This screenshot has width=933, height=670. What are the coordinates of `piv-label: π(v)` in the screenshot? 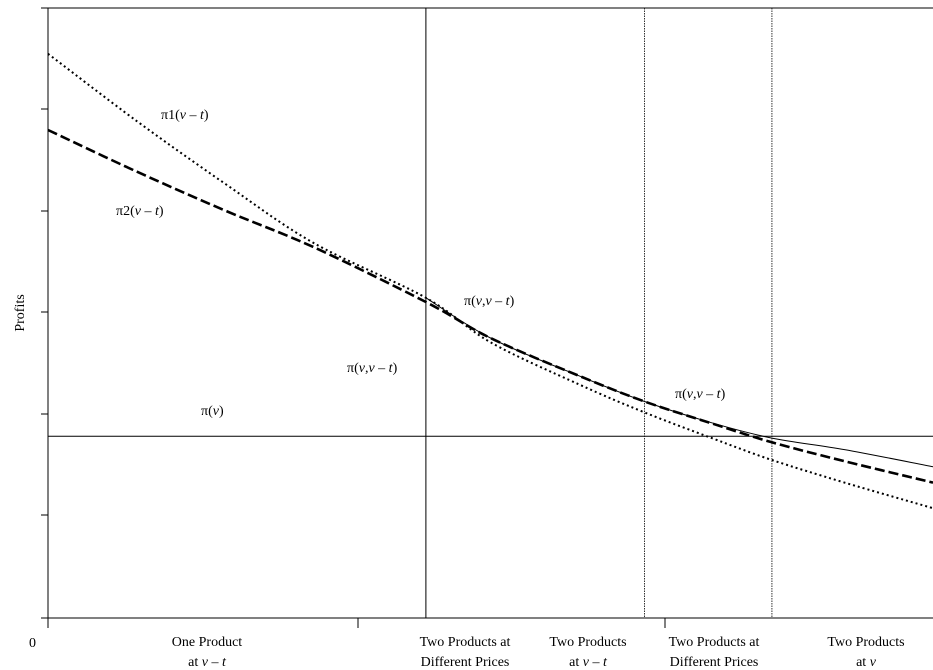 It's located at (212, 411).